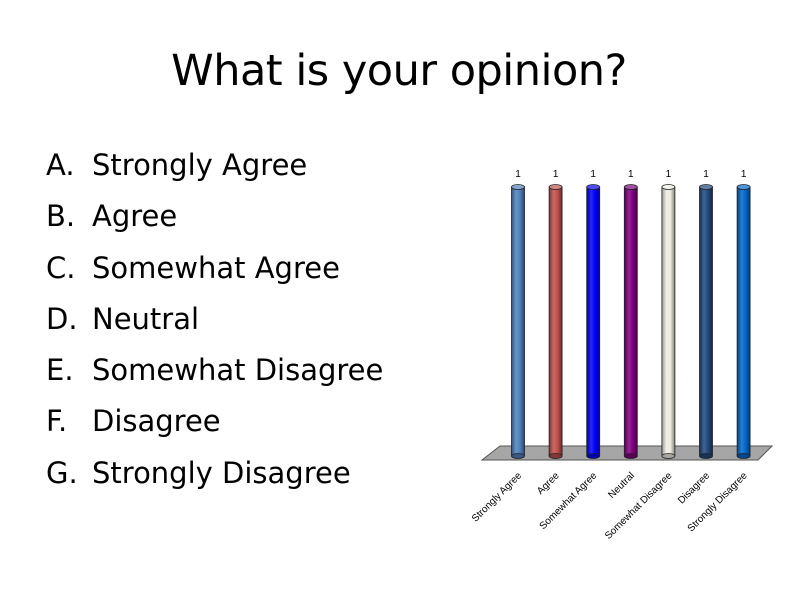  Describe the element at coordinates (61, 267) in the screenshot. I see `option-letter: C.` at that location.